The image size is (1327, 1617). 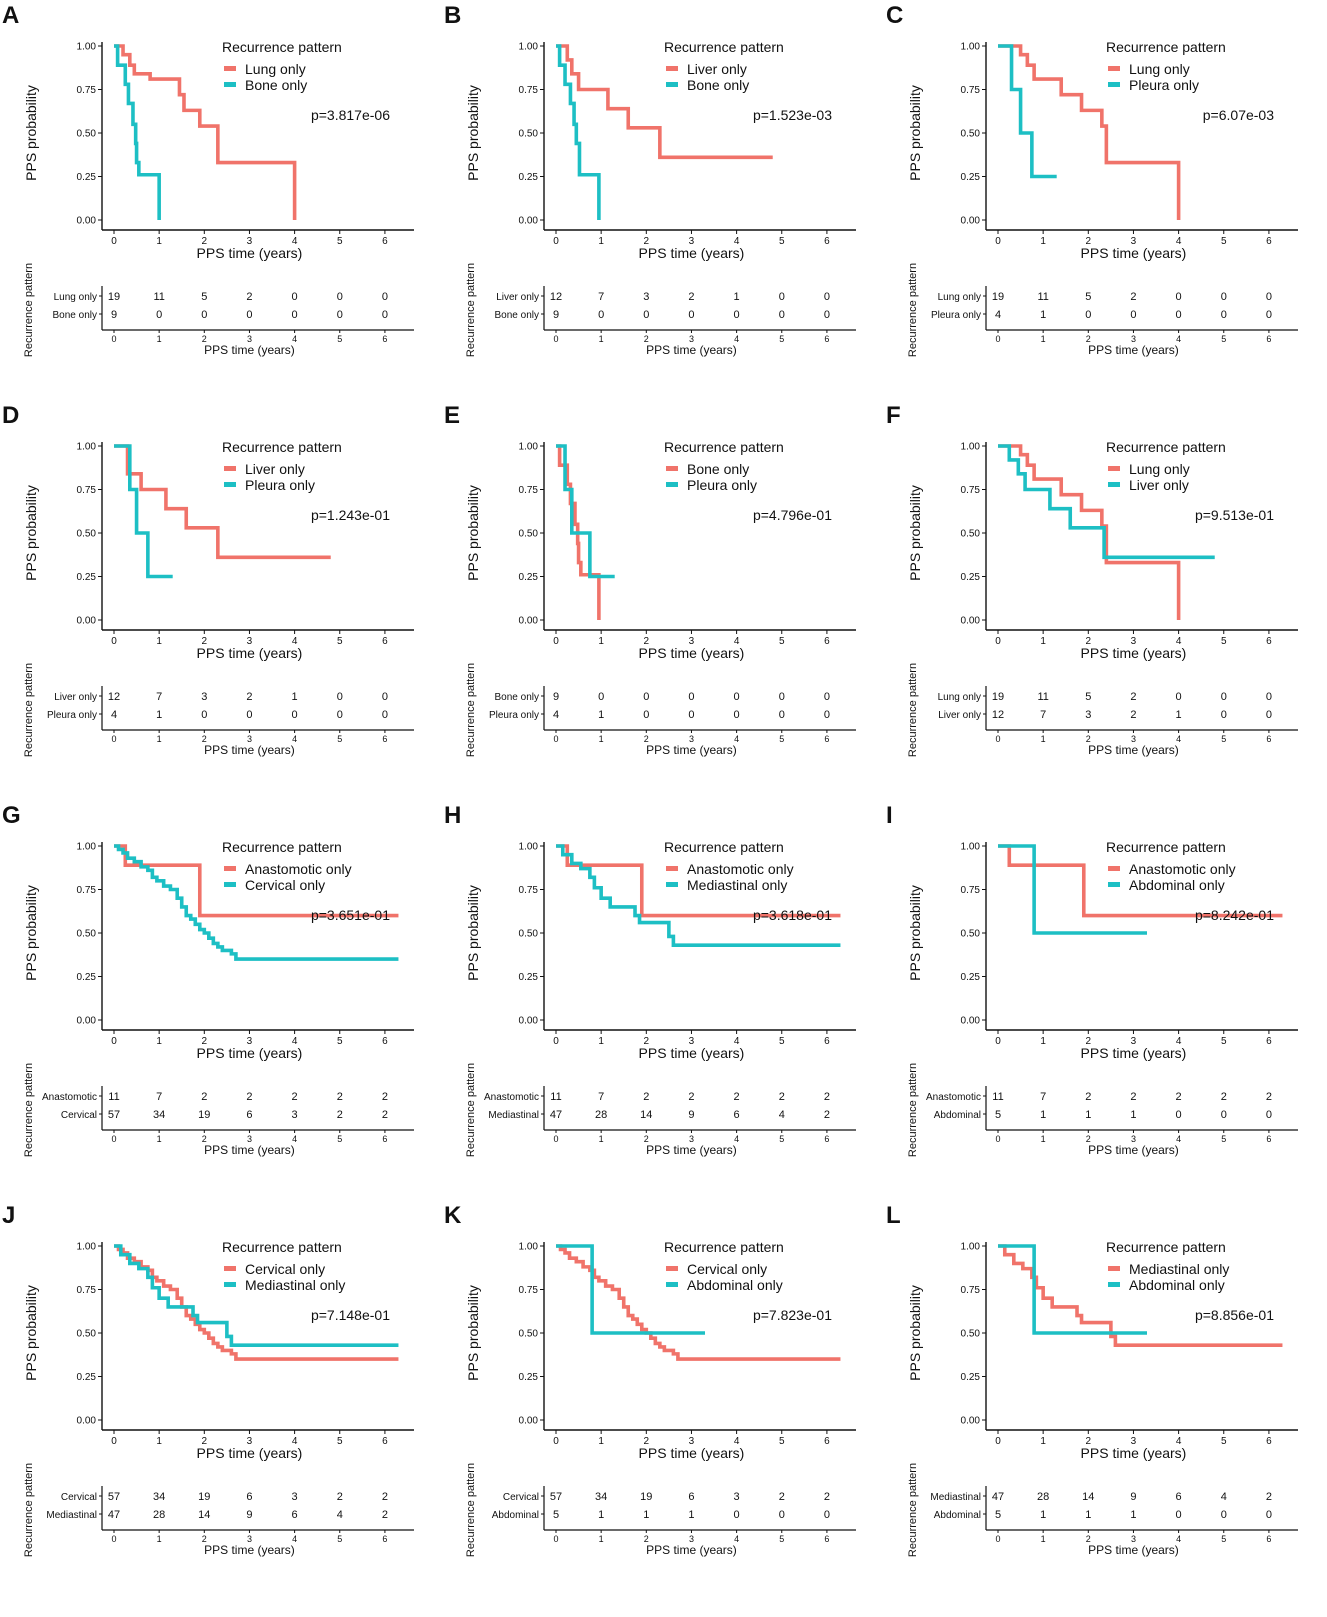 I want to click on km-curve-abdominal-only, so click(x=1072, y=1289).